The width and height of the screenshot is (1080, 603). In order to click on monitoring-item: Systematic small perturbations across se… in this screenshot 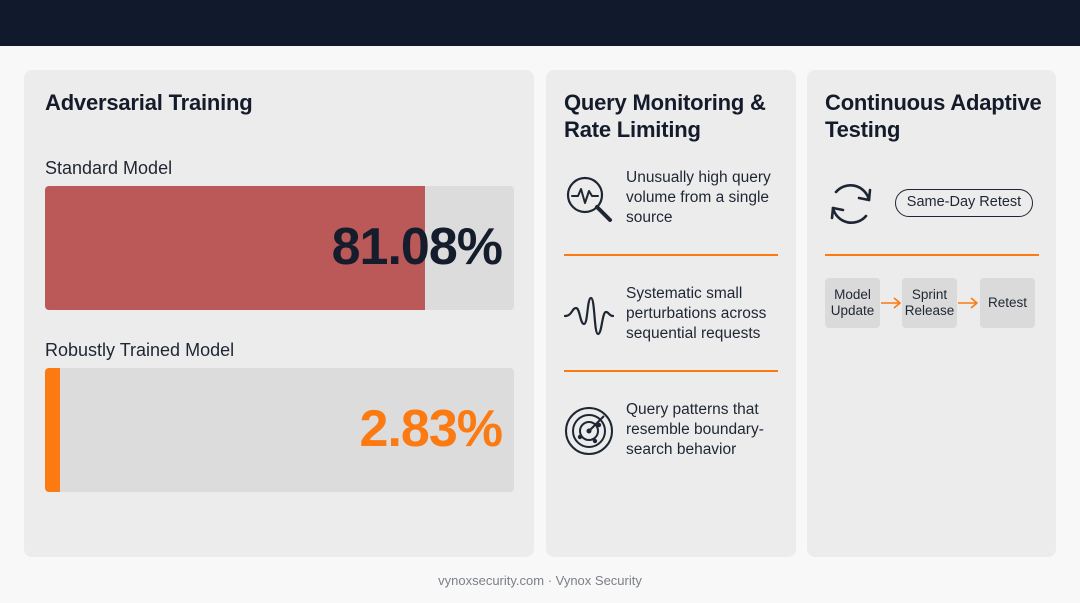, I will do `click(671, 319)`.